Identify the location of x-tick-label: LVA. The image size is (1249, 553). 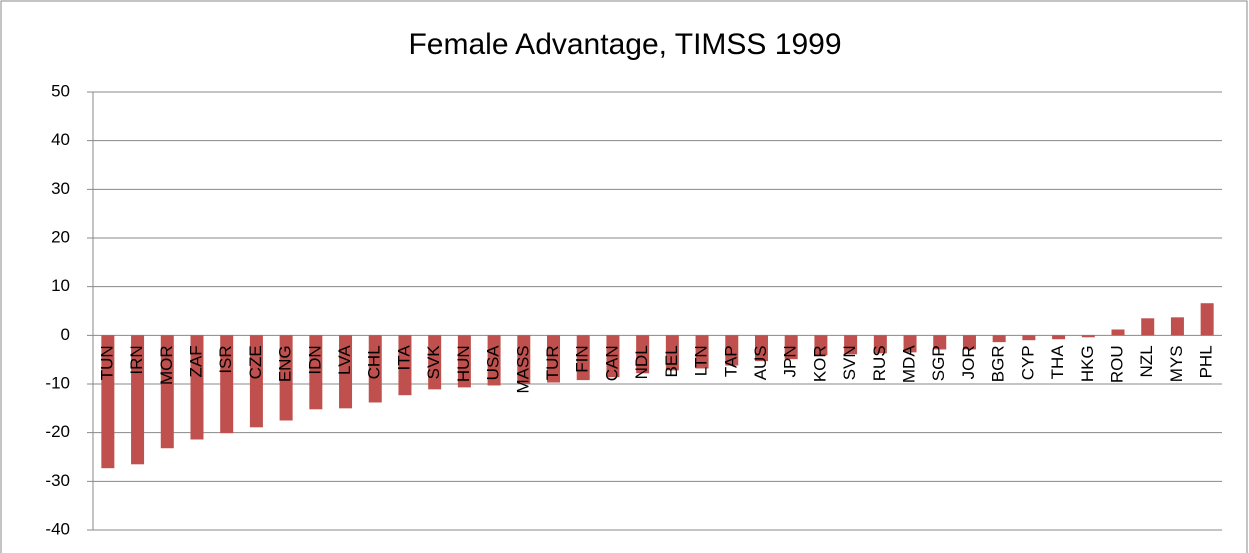
(344, 360).